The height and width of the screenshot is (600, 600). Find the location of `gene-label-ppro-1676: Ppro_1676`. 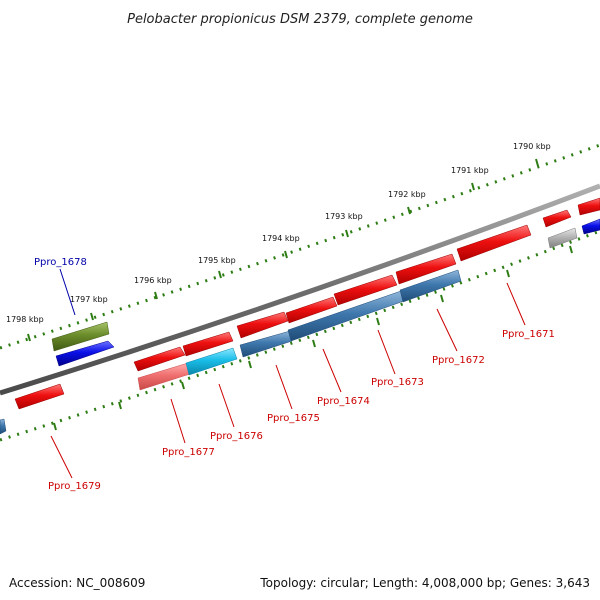

gene-label-ppro-1676: Ppro_1676 is located at coordinates (236, 436).